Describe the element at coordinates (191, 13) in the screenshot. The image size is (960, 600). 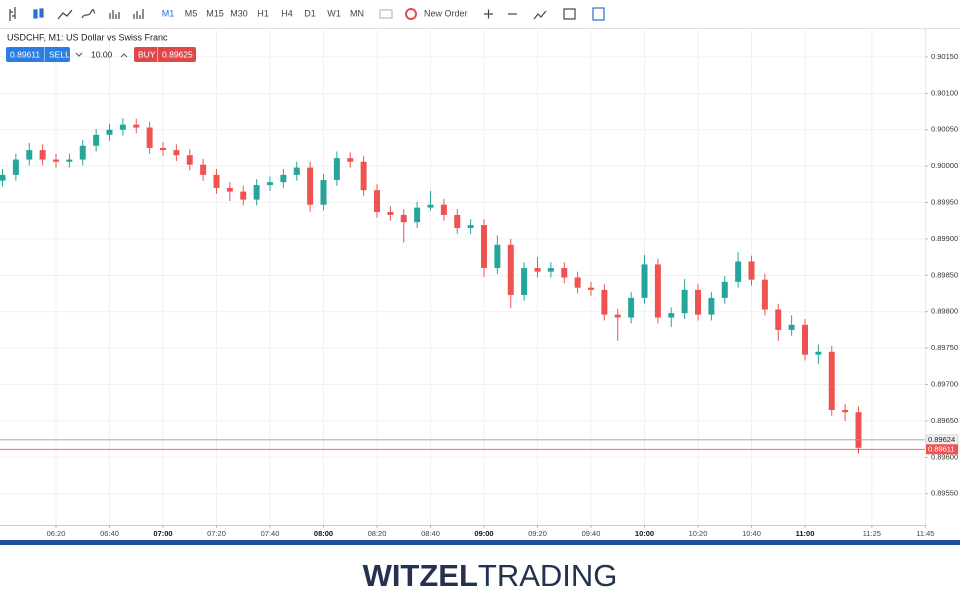
I see `timeframe: M5` at that location.